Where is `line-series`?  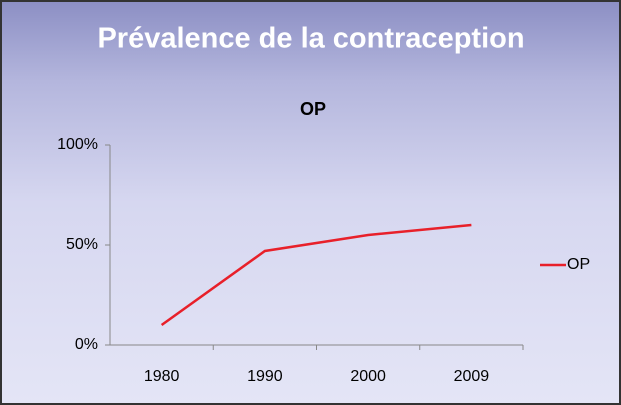 line-series is located at coordinates (316, 275).